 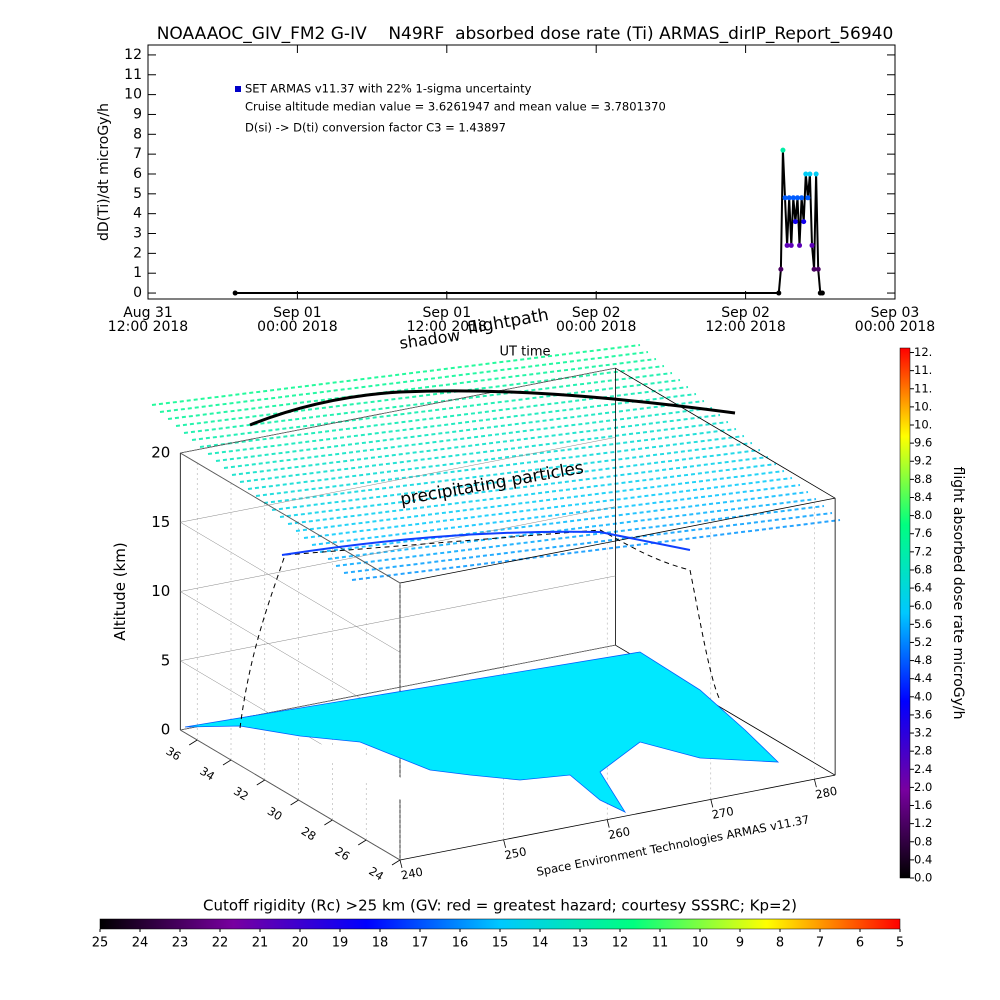 What do you see at coordinates (923, 823) in the screenshot?
I see `colorbar-tick-label: 1.2` at bounding box center [923, 823].